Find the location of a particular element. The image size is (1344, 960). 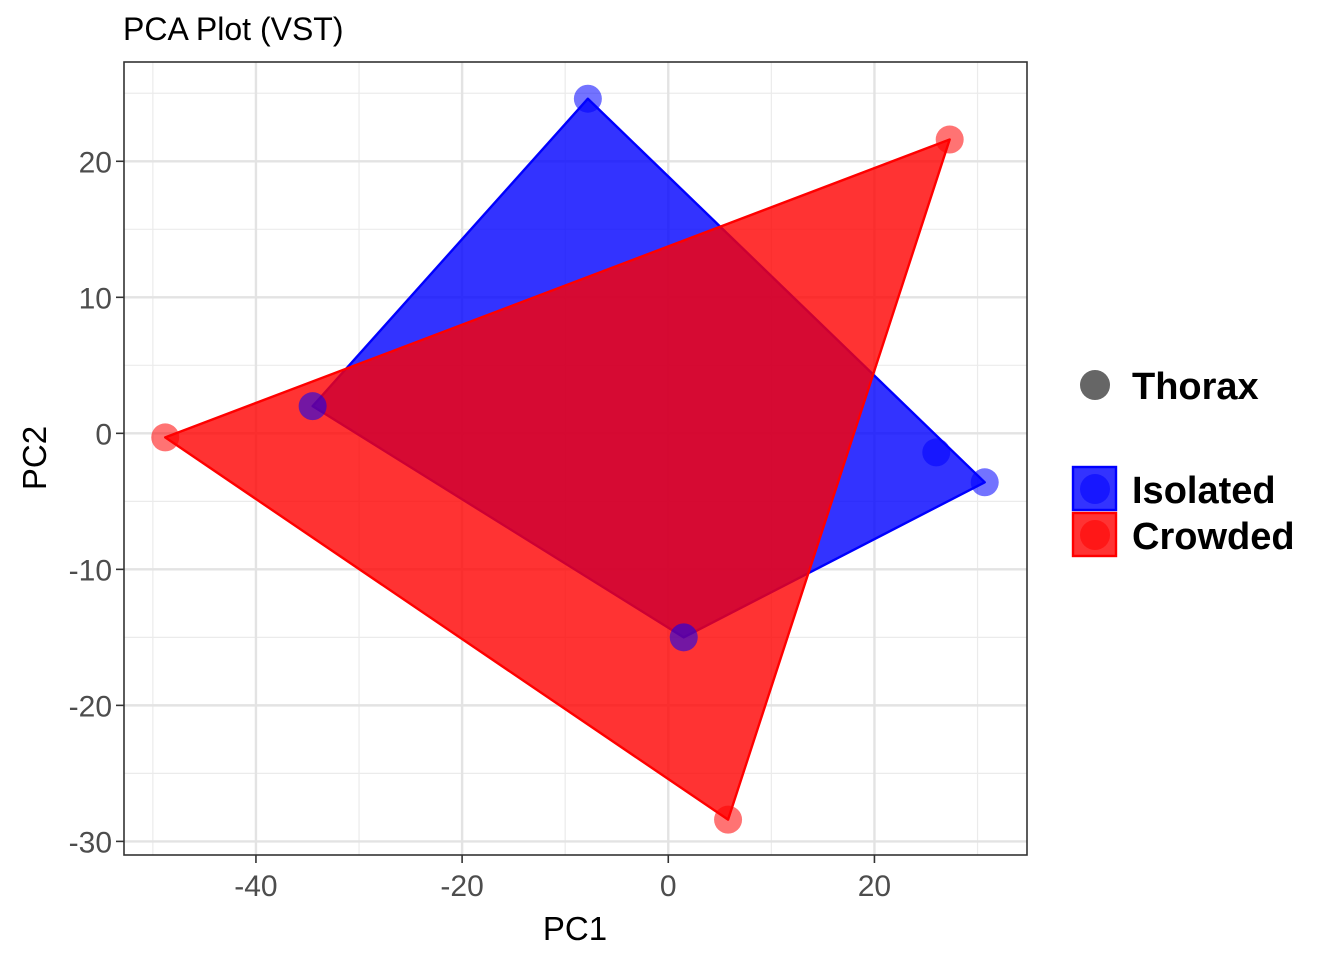

legend-label-shape: Thorax is located at coordinates (1195, 387).